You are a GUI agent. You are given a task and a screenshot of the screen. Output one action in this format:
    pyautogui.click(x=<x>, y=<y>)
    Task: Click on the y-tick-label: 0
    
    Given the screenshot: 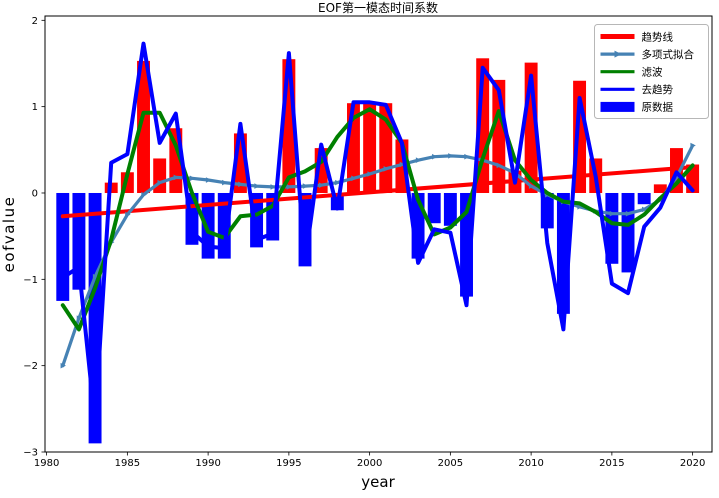 What is the action you would take?
    pyautogui.click(x=35, y=193)
    